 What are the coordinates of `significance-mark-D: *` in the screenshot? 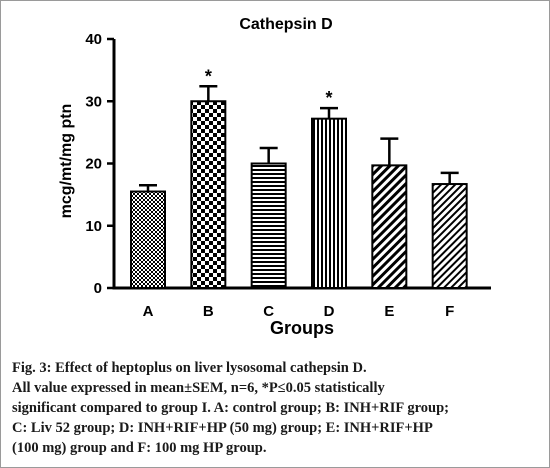 It's located at (328, 98).